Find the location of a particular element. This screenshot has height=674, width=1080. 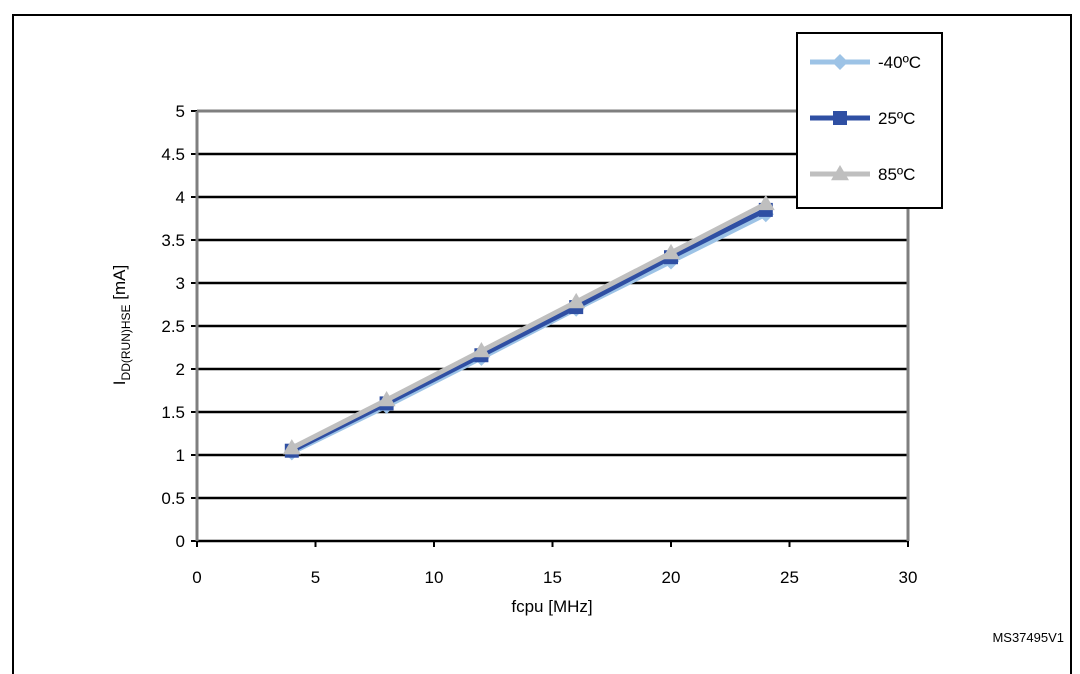

y-tick-label: 1 is located at coordinates (180, 455).